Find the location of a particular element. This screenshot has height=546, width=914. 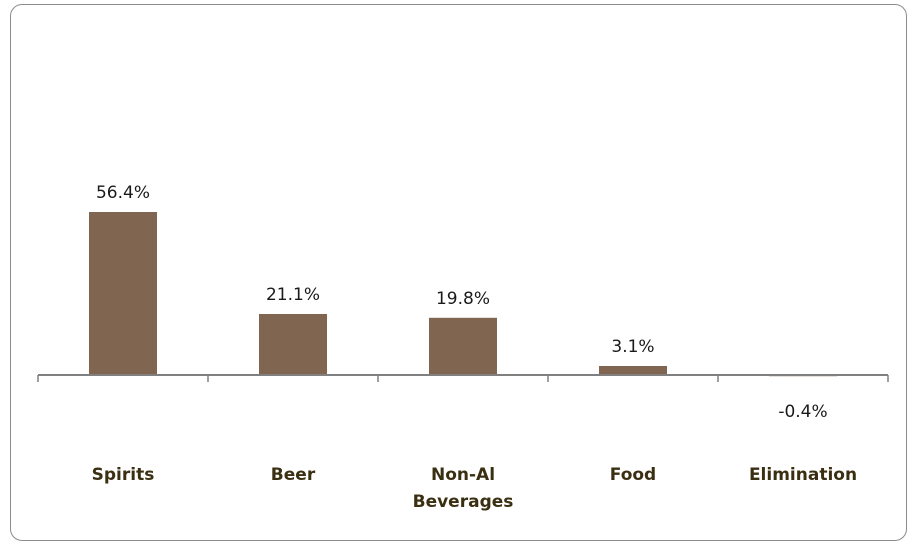

category-label: Beer is located at coordinates (293, 475).